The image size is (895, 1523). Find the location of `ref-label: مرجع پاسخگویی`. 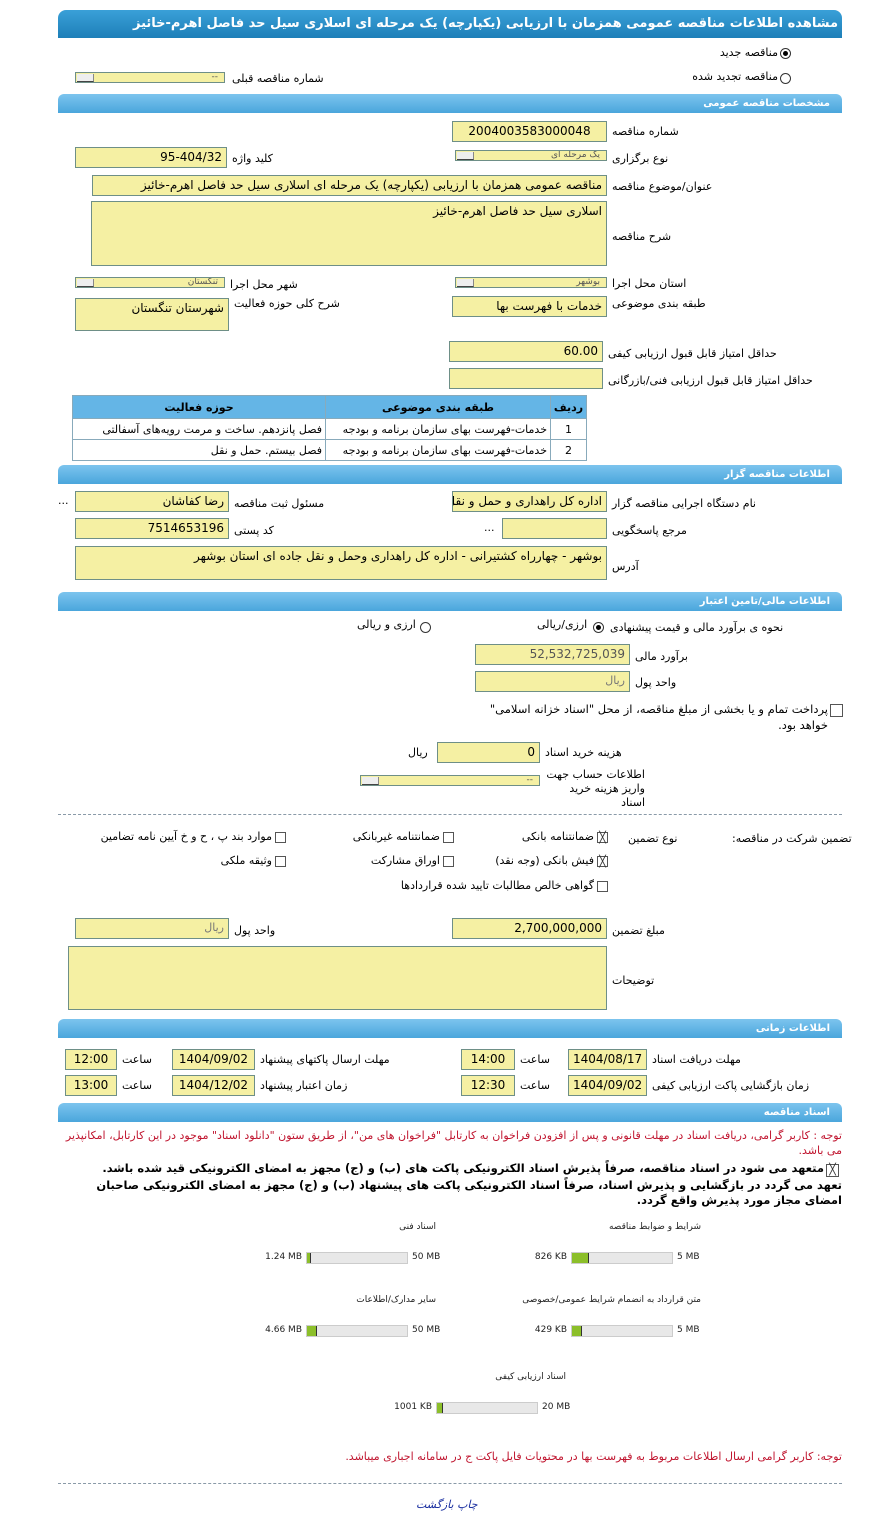

ref-label: مرجع پاسخگویی is located at coordinates (649, 530).